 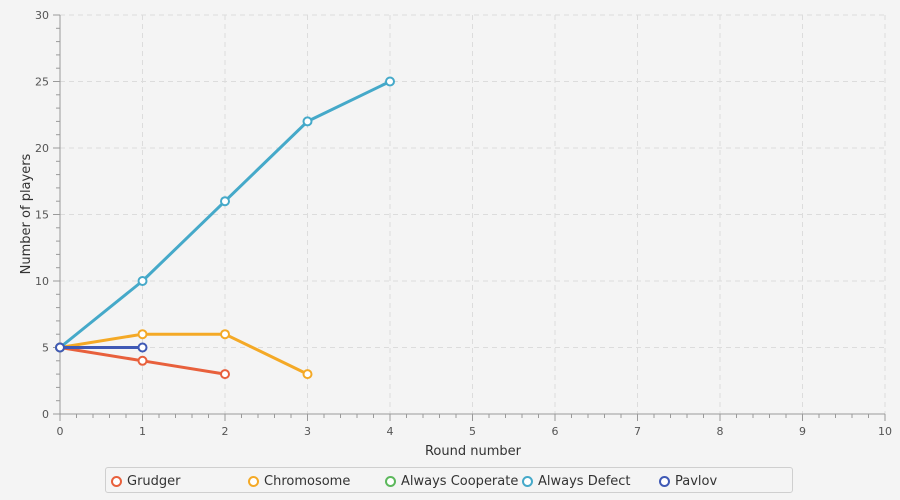 I want to click on legend-marker-always-defect, so click(x=527, y=481).